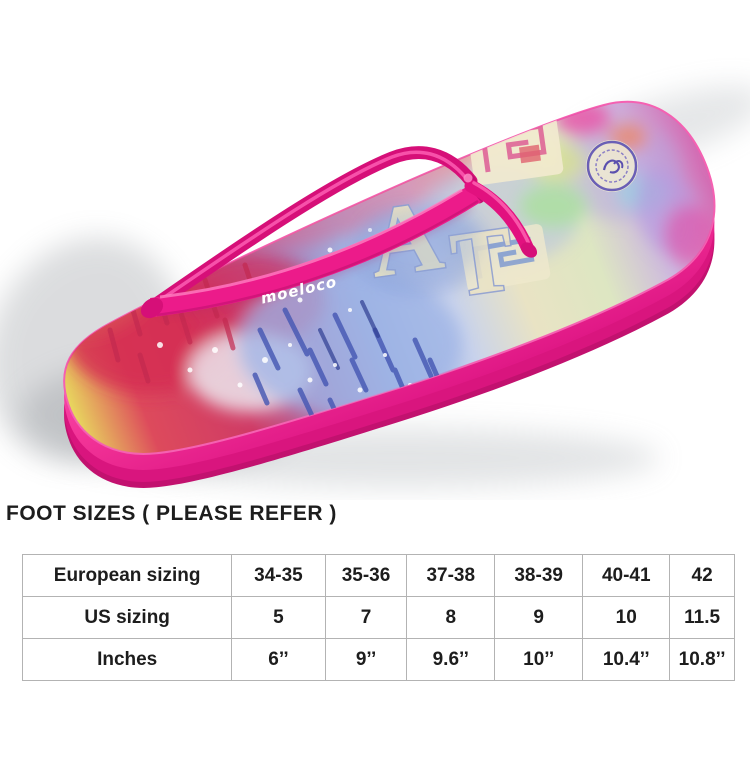  What do you see at coordinates (127, 659) in the screenshot?
I see `size-row-label: Inches` at bounding box center [127, 659].